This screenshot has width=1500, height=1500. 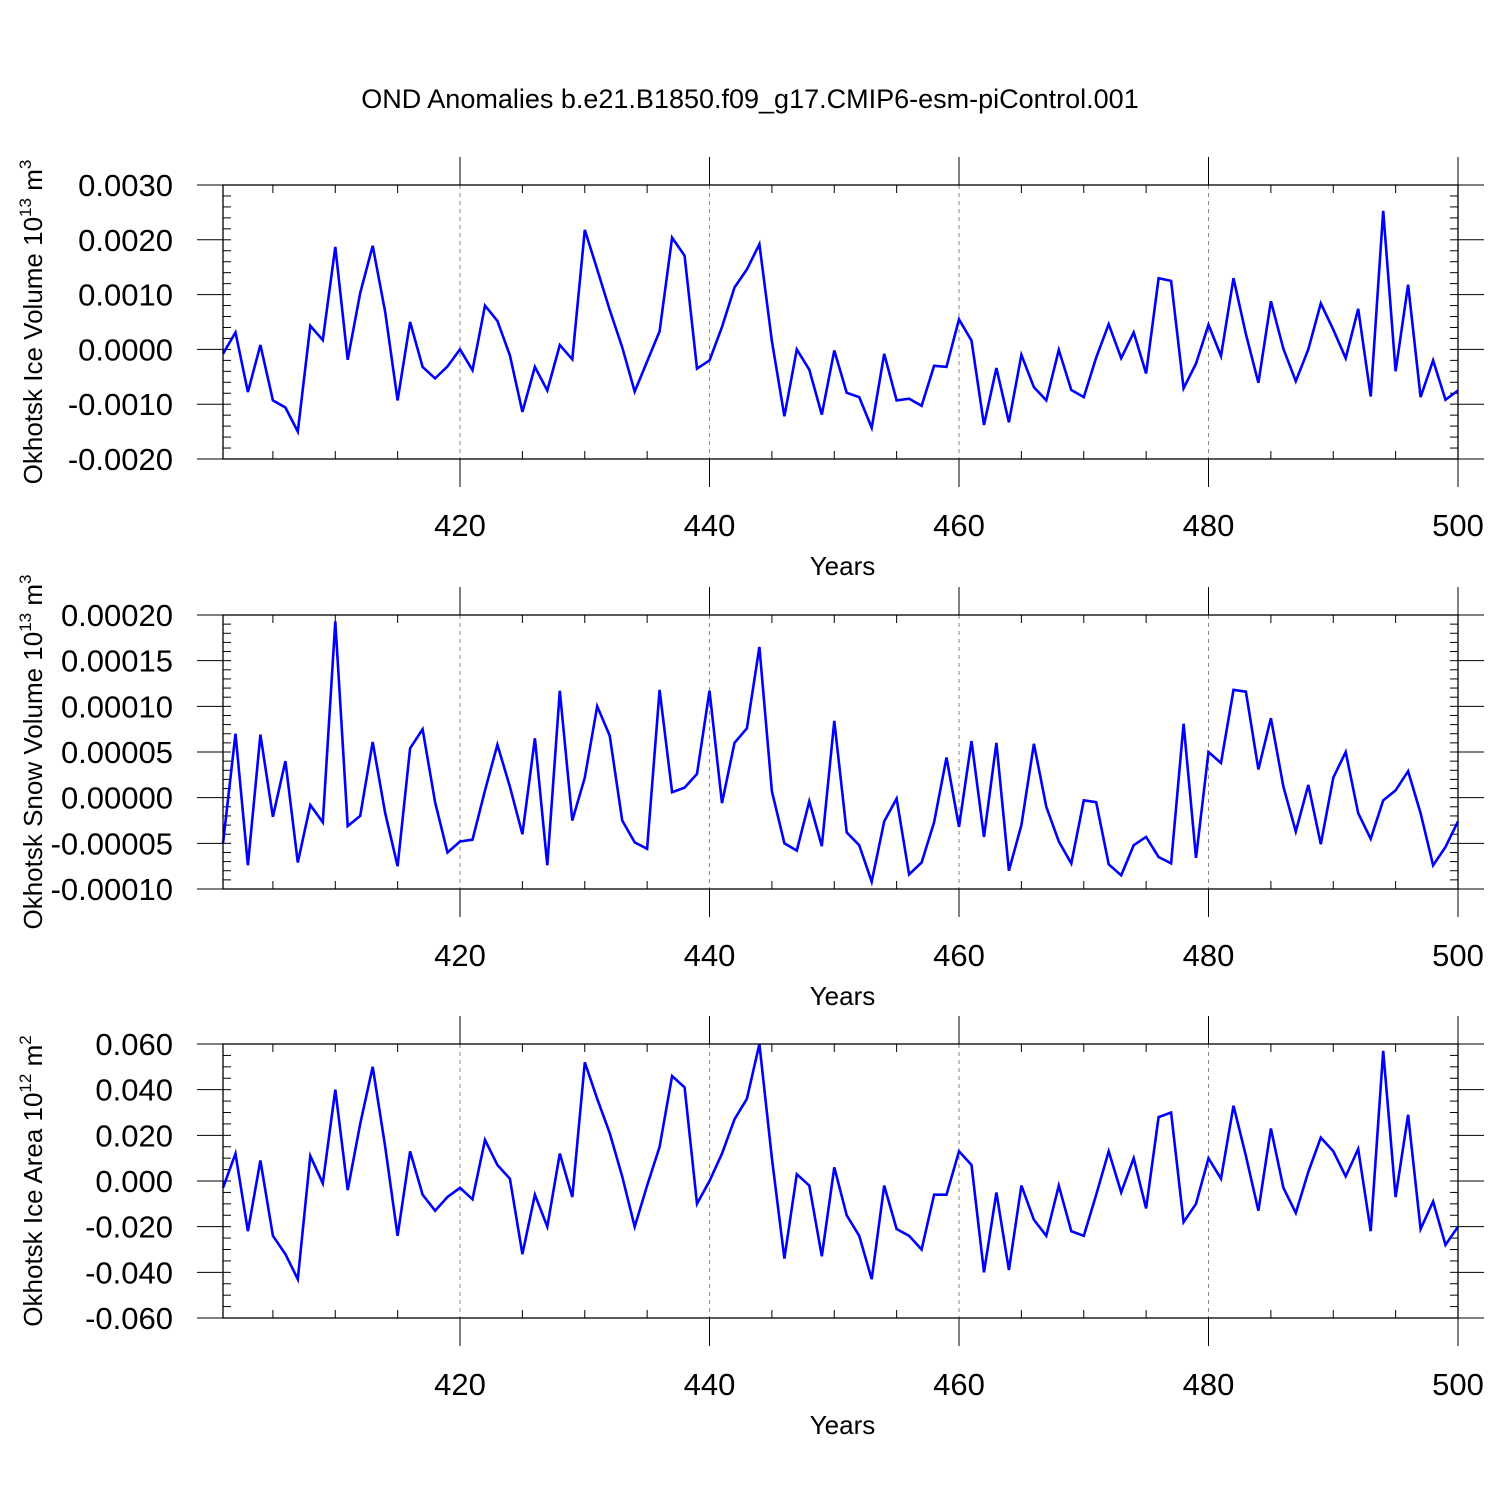 What do you see at coordinates (125, 349) in the screenshot?
I see `ice-volume-y-tick-label: 0.0000` at bounding box center [125, 349].